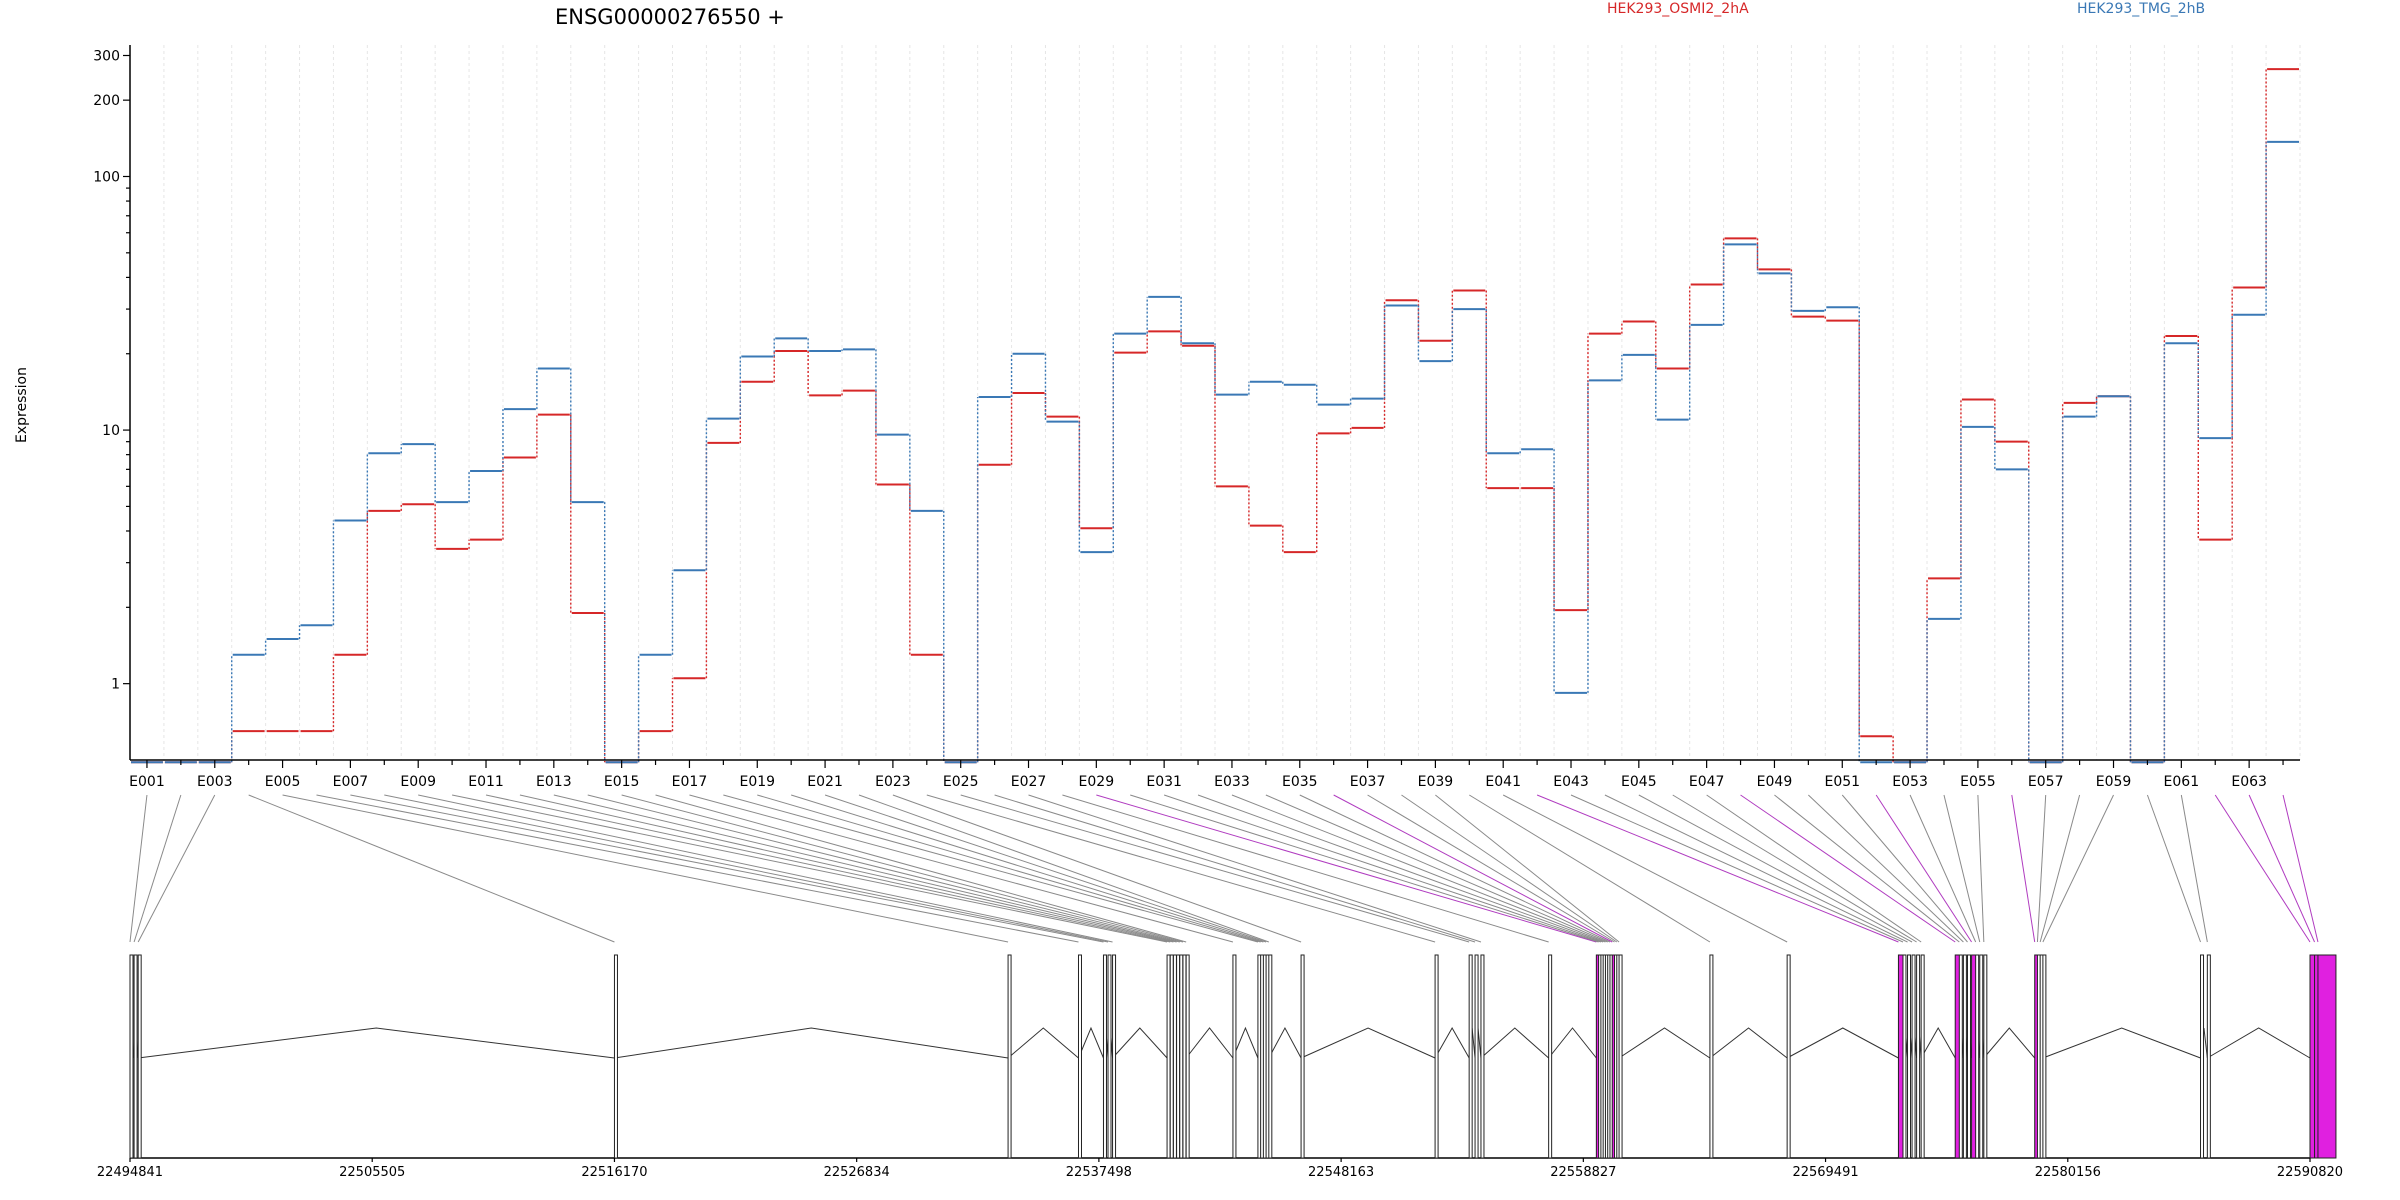 This screenshot has width=2400, height=1200. What do you see at coordinates (1842, 782) in the screenshot?
I see `exon-tick-label: E051` at bounding box center [1842, 782].